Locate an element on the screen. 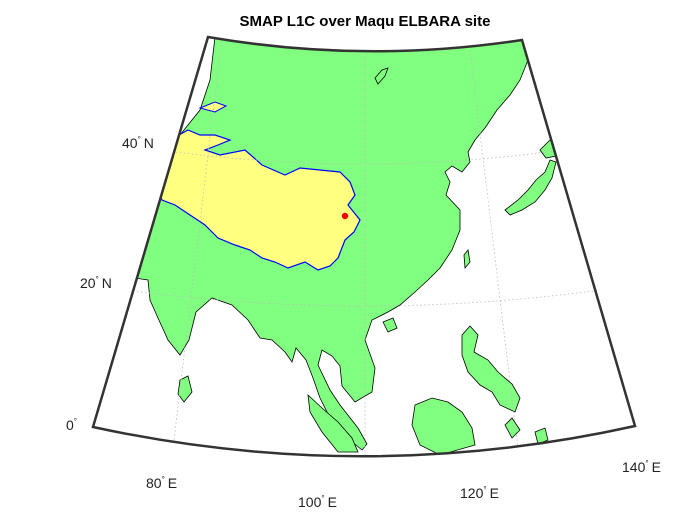 This screenshot has width=700, height=525. svg-text:120°E: 120° E is located at coordinates (479, 493).